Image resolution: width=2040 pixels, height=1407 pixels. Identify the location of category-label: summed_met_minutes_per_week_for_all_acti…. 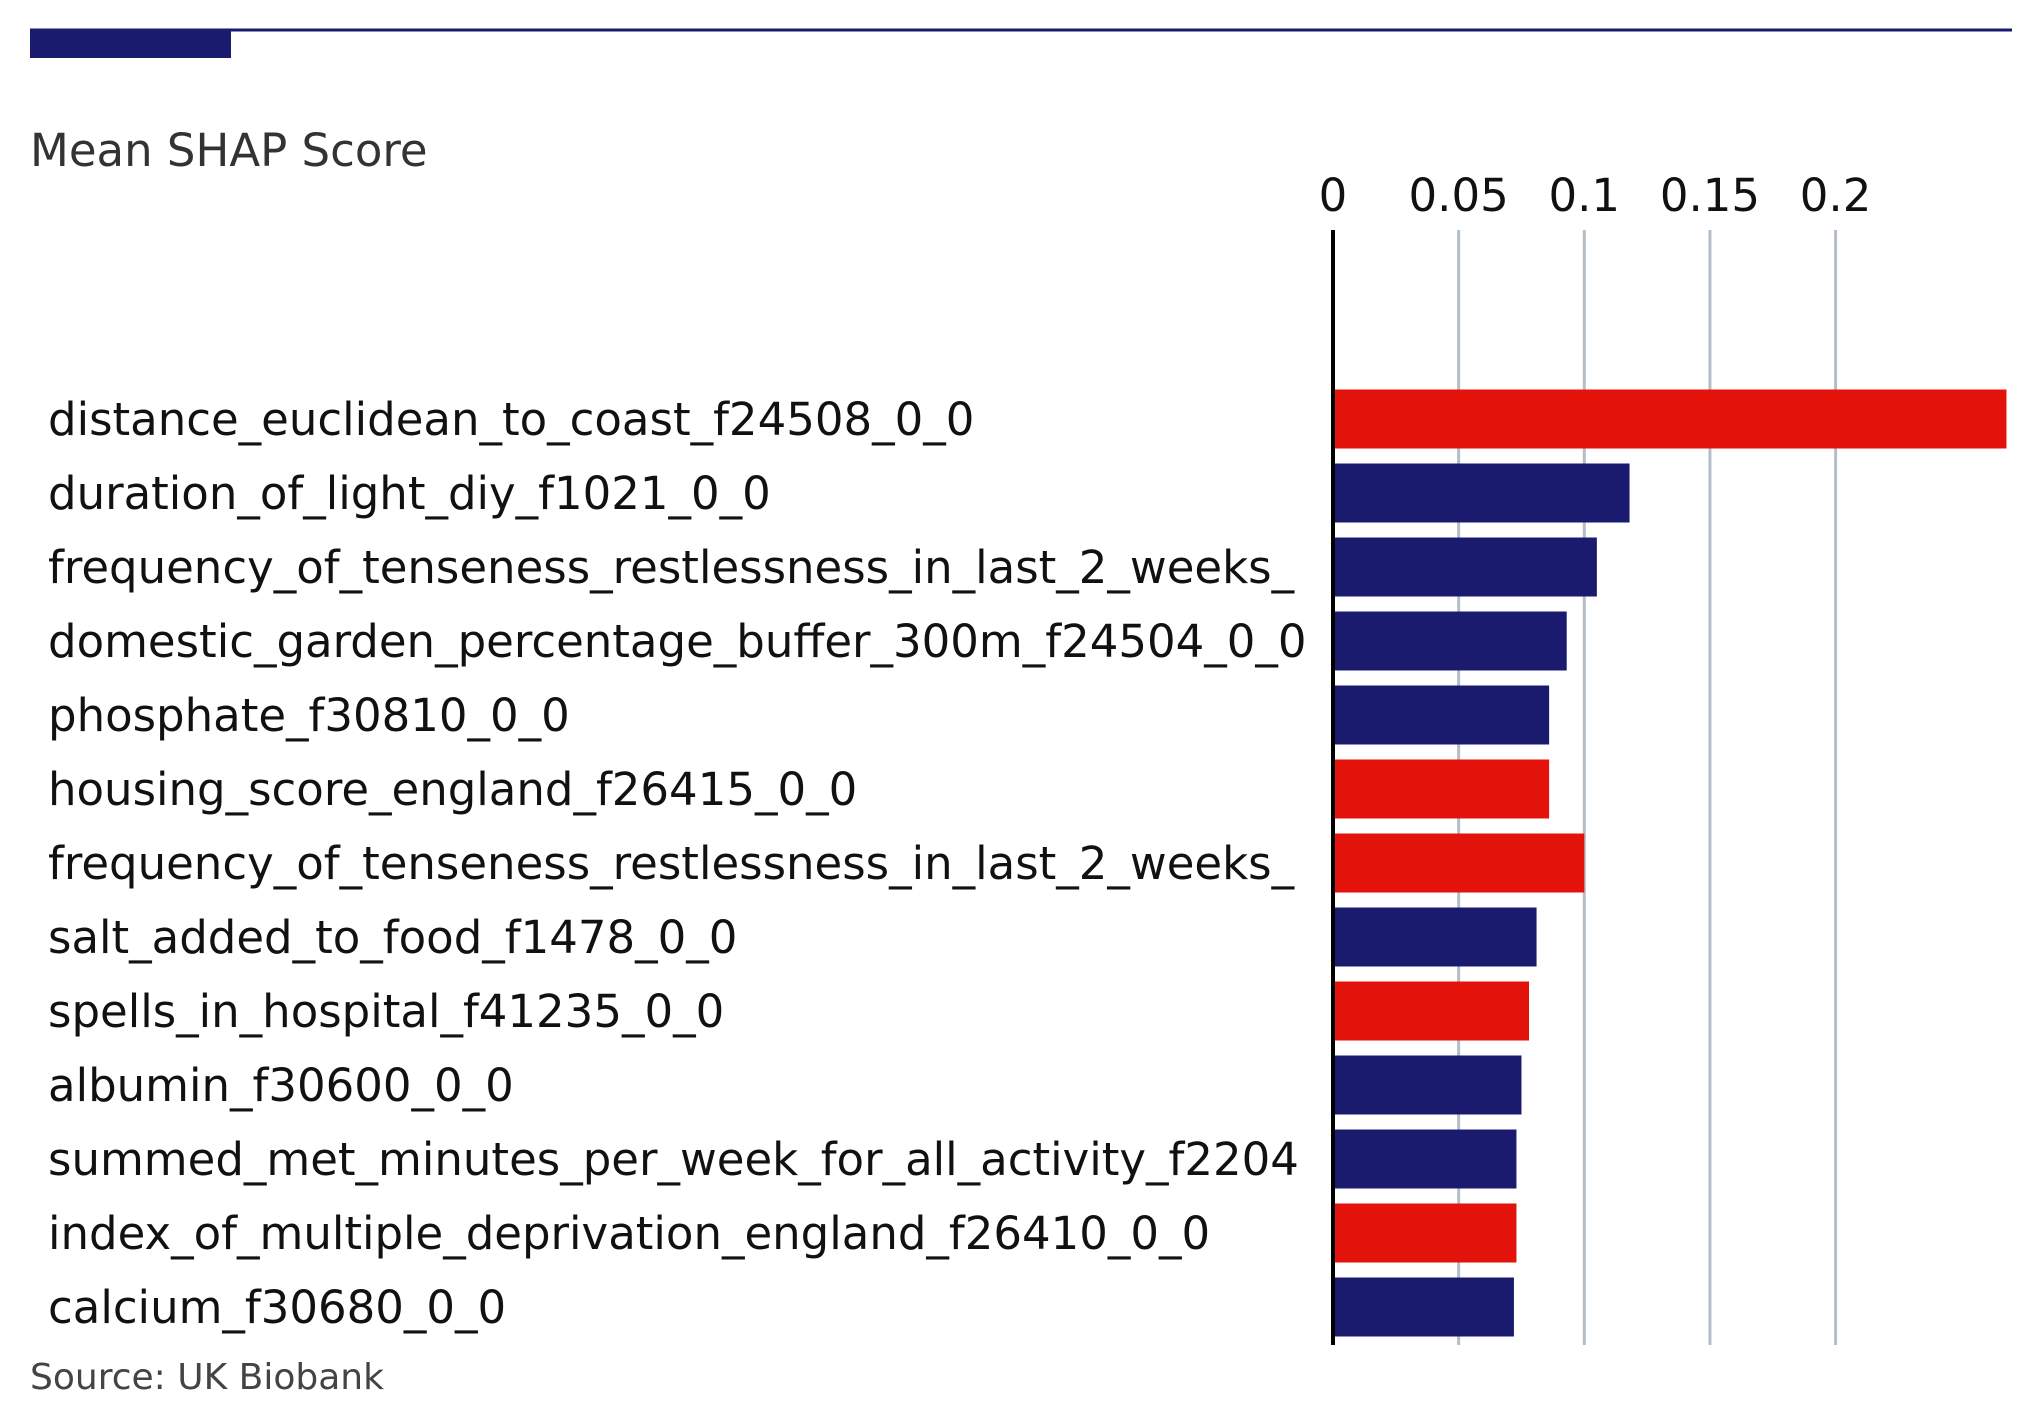
(673, 1159).